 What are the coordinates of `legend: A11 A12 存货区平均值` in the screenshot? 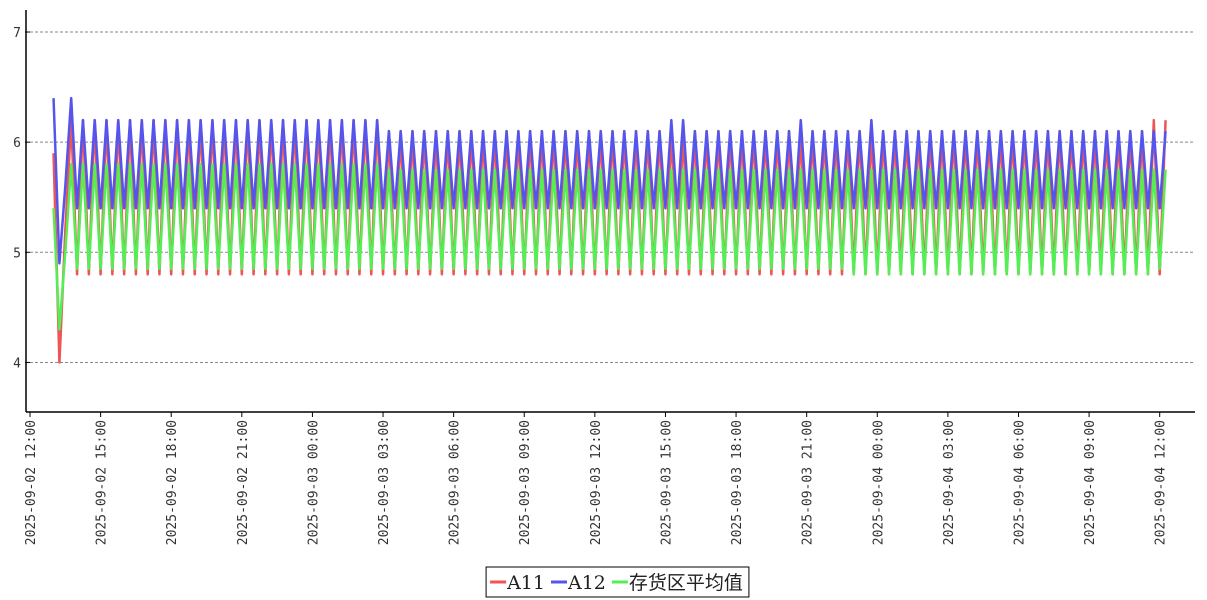 It's located at (617, 582).